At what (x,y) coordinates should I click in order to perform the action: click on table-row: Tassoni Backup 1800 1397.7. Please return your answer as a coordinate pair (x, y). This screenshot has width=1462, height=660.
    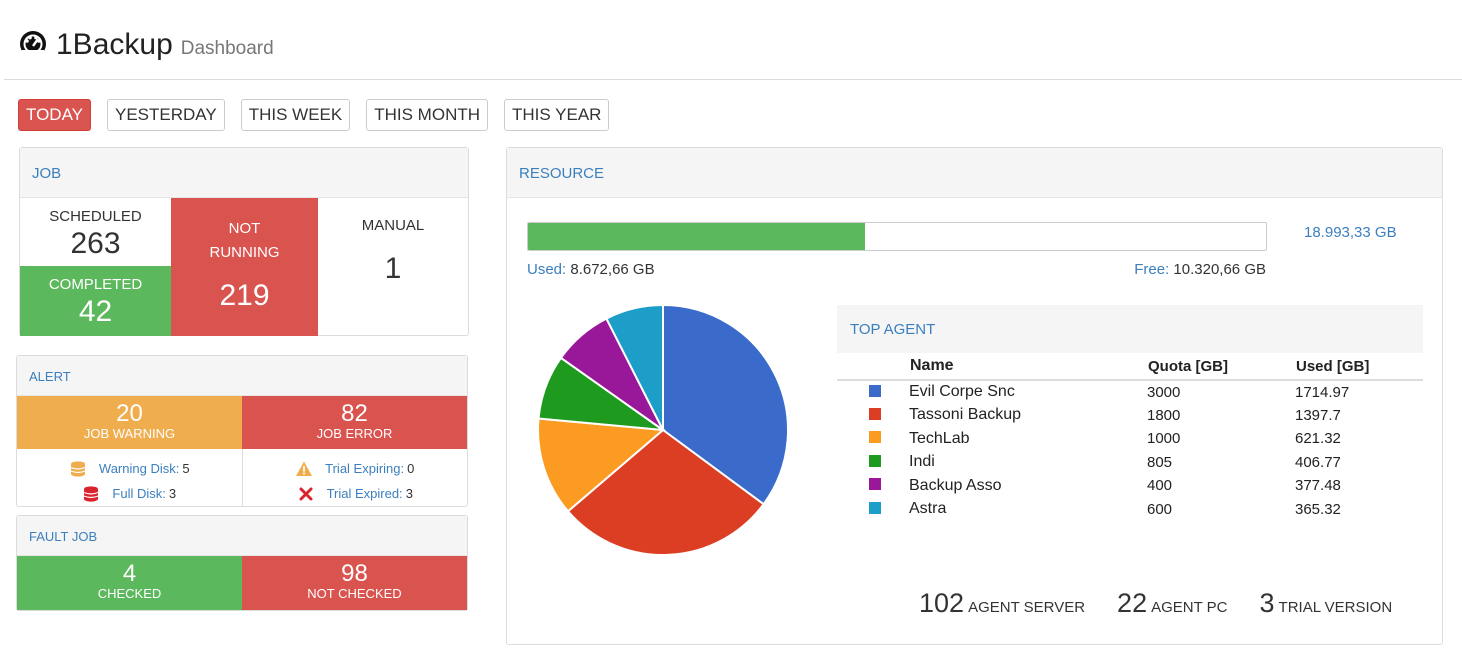
    Looking at the image, I should click on (1130, 416).